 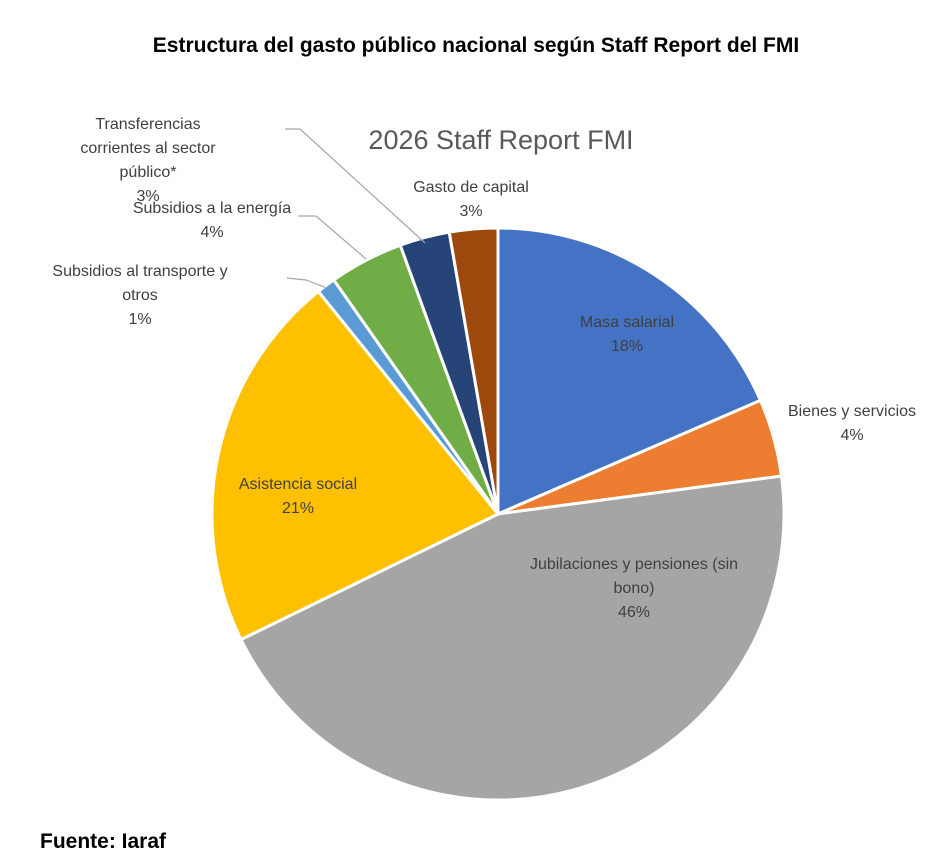 What do you see at coordinates (140, 295) in the screenshot?
I see `slice-category-label: otros` at bounding box center [140, 295].